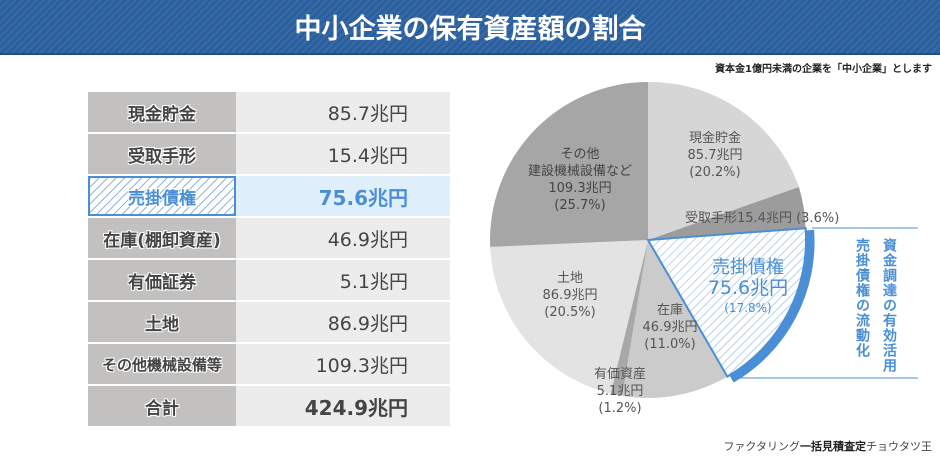  Describe the element at coordinates (833, 446) in the screenshot. I see `footer-bold: 一括見積査定` at that location.